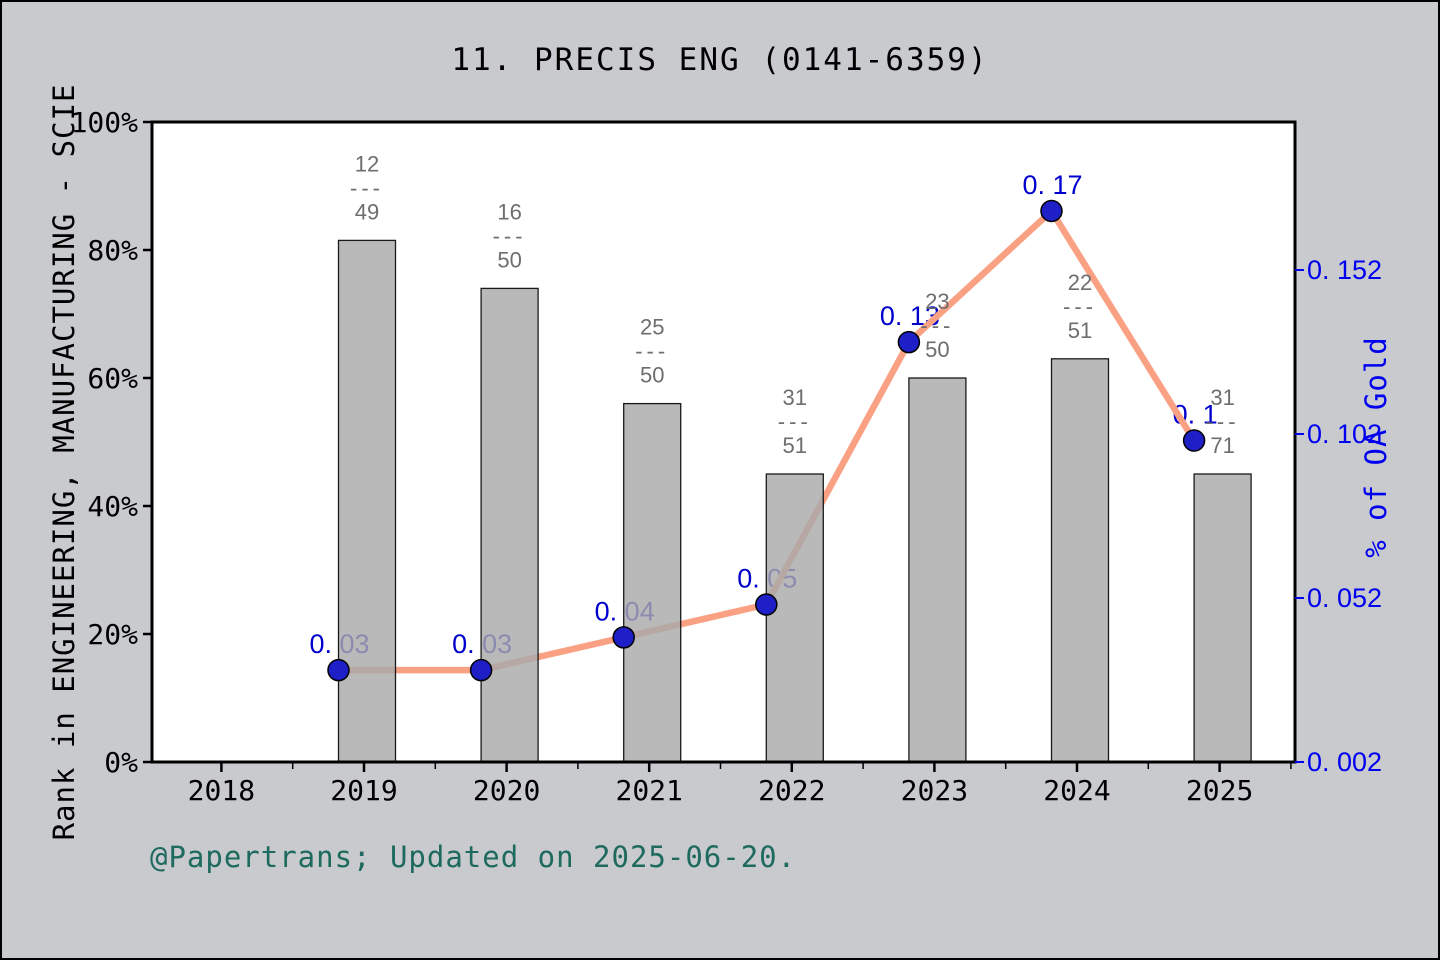 This screenshot has height=960, width=1440. Describe the element at coordinates (121, 762) in the screenshot. I see `y-left-tick-label-0%: 0%` at that location.